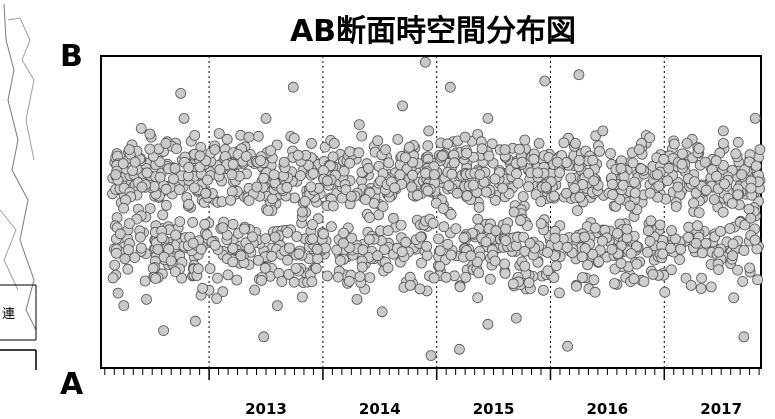 This screenshot has width=775, height=419. I want to click on section-end-label-b: B, so click(71, 56).